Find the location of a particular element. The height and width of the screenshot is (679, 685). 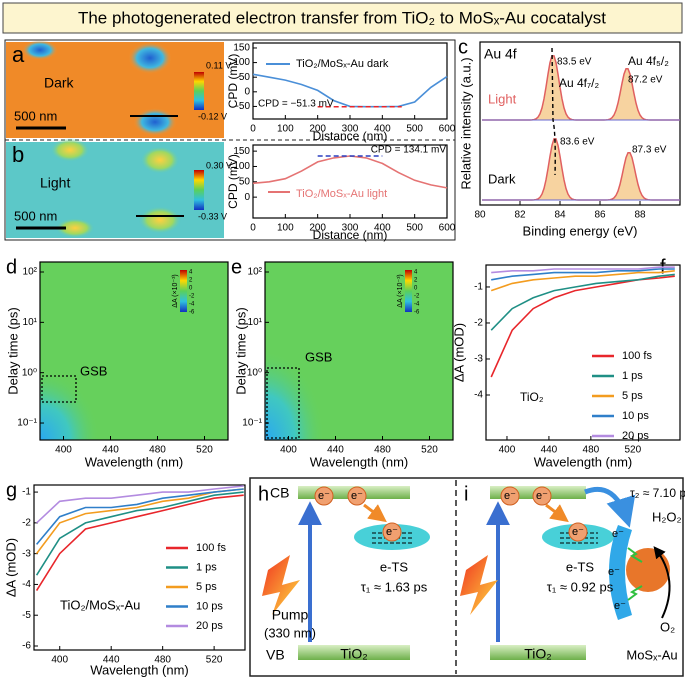

legend-label: 5 ps is located at coordinates (632, 396).